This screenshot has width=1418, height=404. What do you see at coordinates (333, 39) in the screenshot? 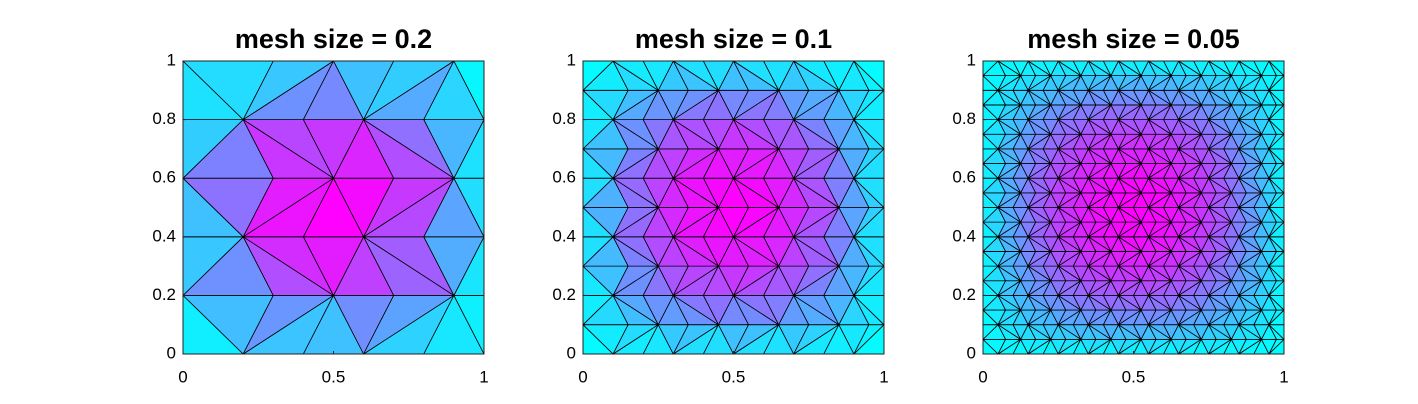
I see `chart-title: mesh size = 0.2` at bounding box center [333, 39].